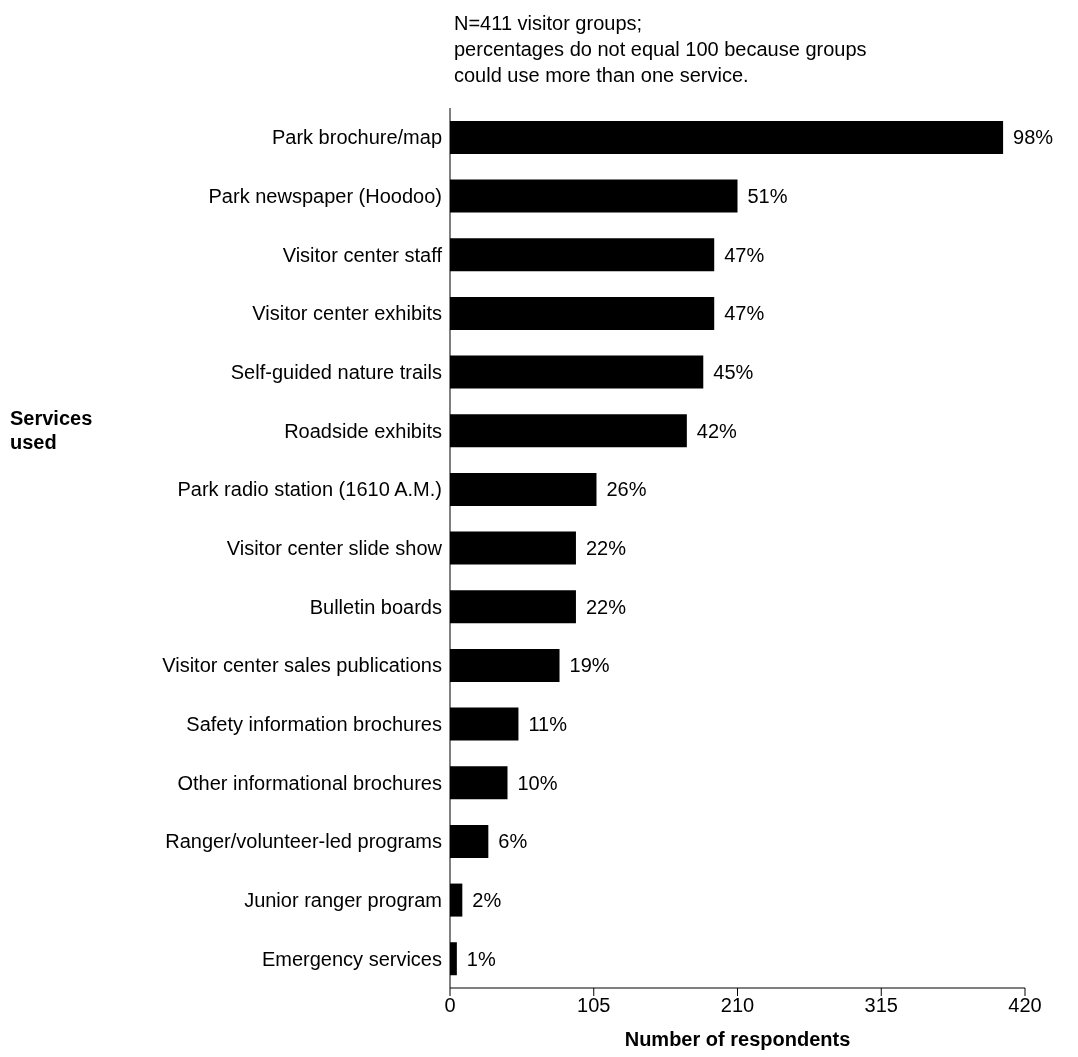 Image resolution: width=1078 pixels, height=1057 pixels. What do you see at coordinates (660, 49) in the screenshot?
I see `text: N=411 visitor groups; percentages do not equal 100 because groups could use more than one service.` at bounding box center [660, 49].